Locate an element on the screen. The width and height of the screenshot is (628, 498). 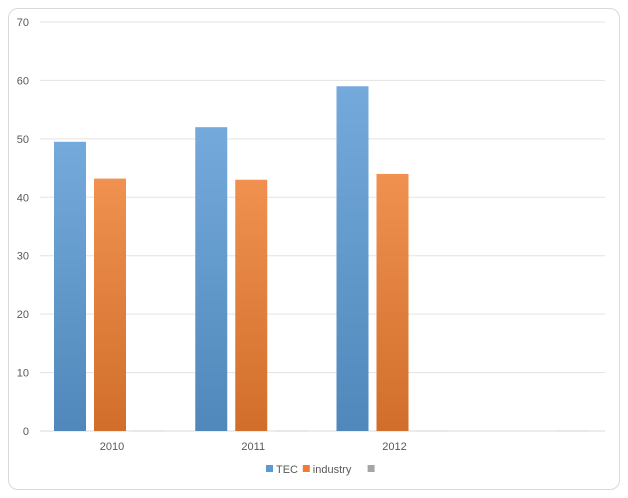
x-tick-label: 2010 is located at coordinates (112, 447).